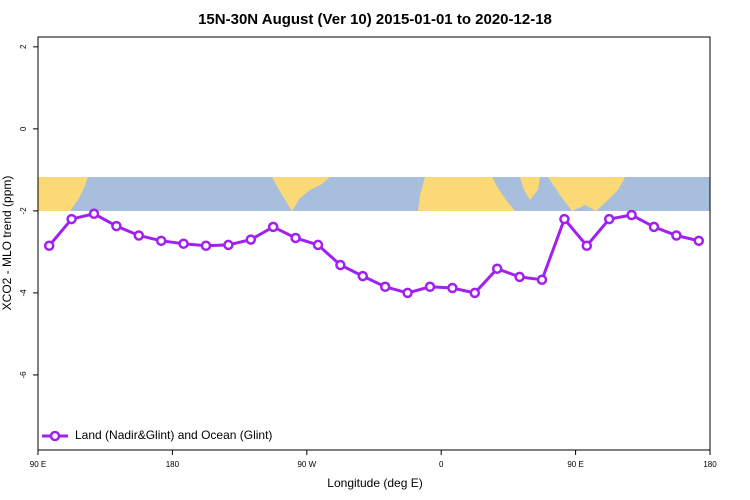 Image resolution: width=750 pixels, height=500 pixels. I want to click on y-tick-label: 2, so click(23, 46).